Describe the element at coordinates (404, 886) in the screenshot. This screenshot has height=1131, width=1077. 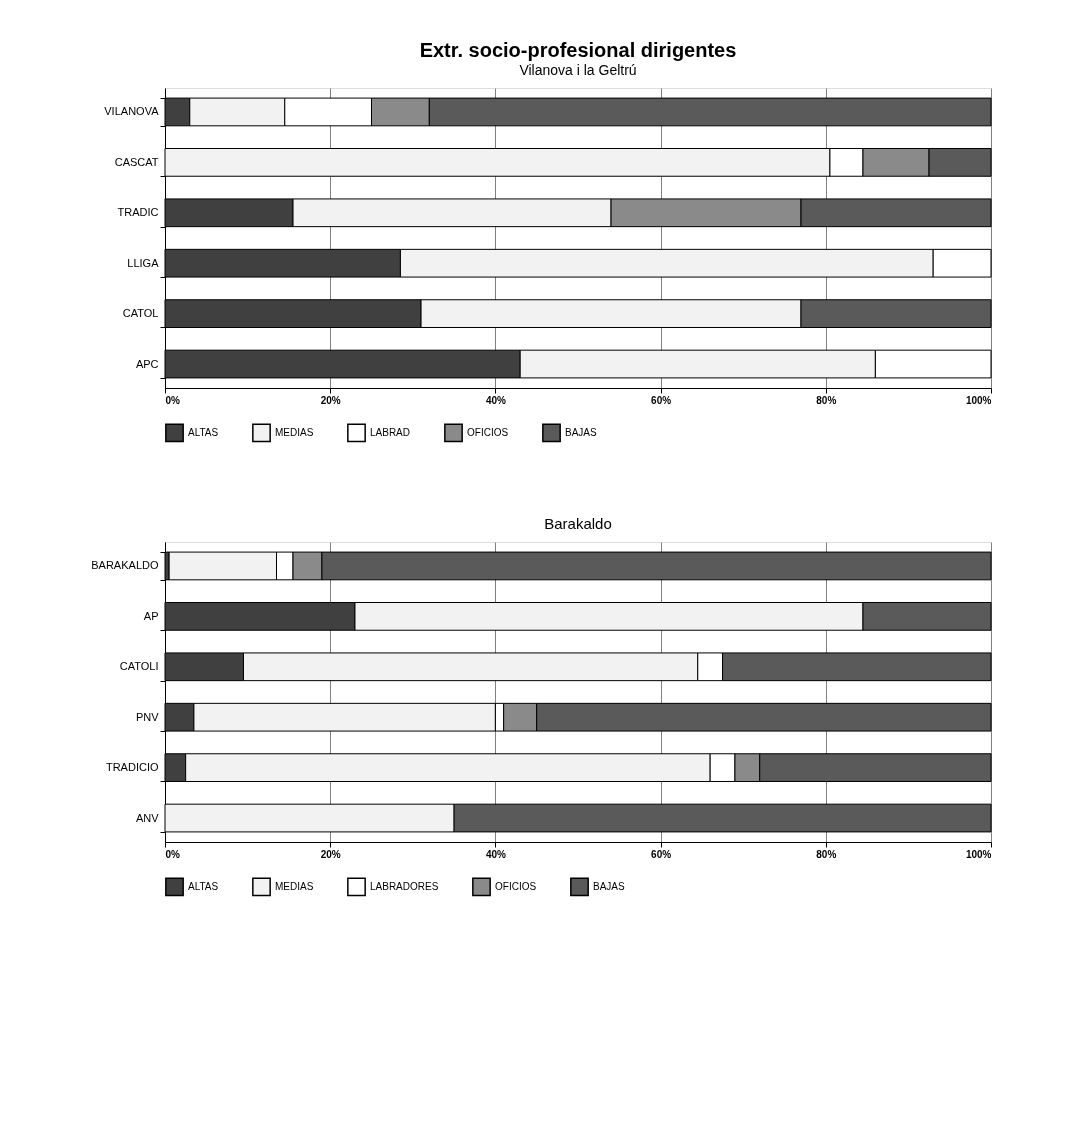
I see `legend-label: LABRADORES` at that location.